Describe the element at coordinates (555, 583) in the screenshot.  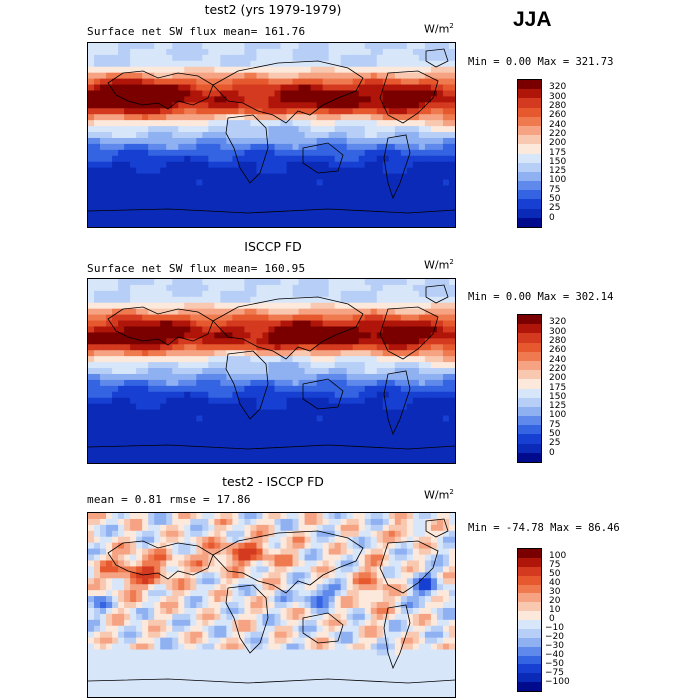
I see `colorbar-tick-label: 40` at that location.